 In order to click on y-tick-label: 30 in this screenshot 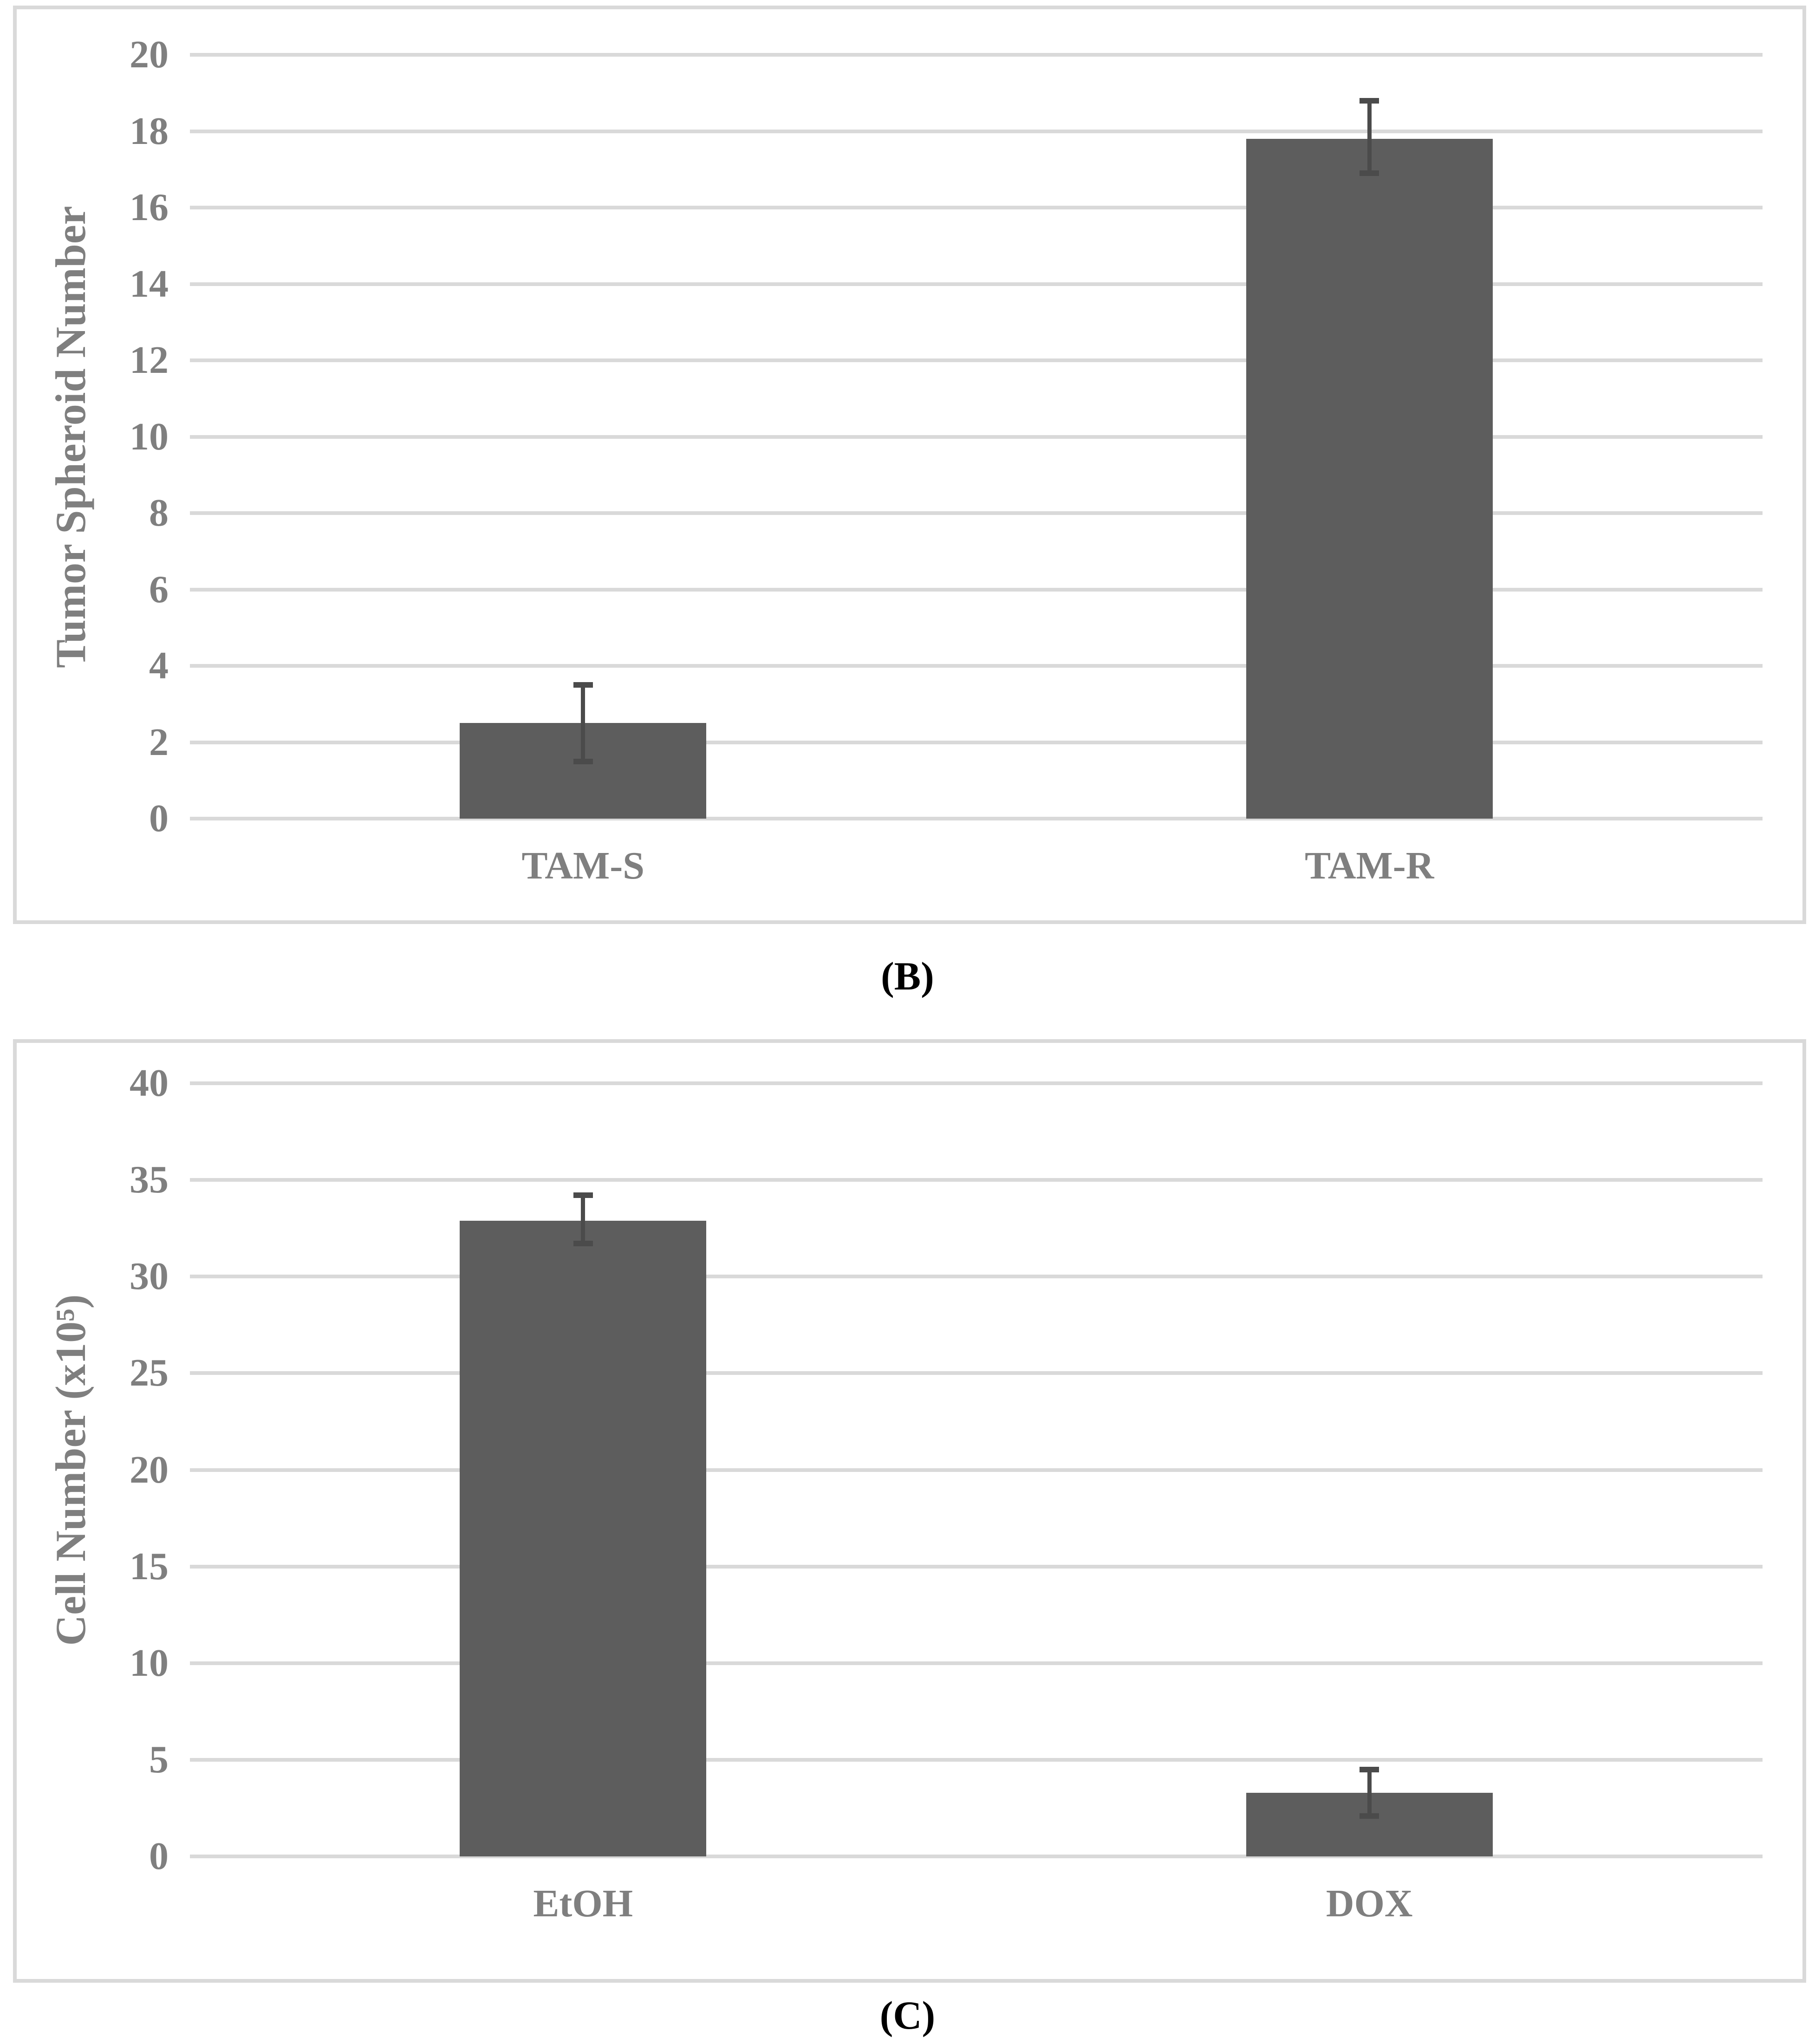, I will do `click(149, 1276)`.